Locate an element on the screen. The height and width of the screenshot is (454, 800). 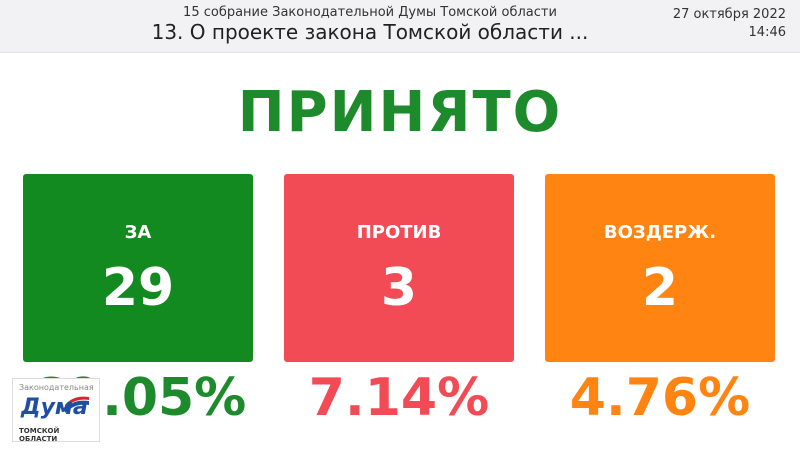
logo-flag is located at coordinates (77, 404).